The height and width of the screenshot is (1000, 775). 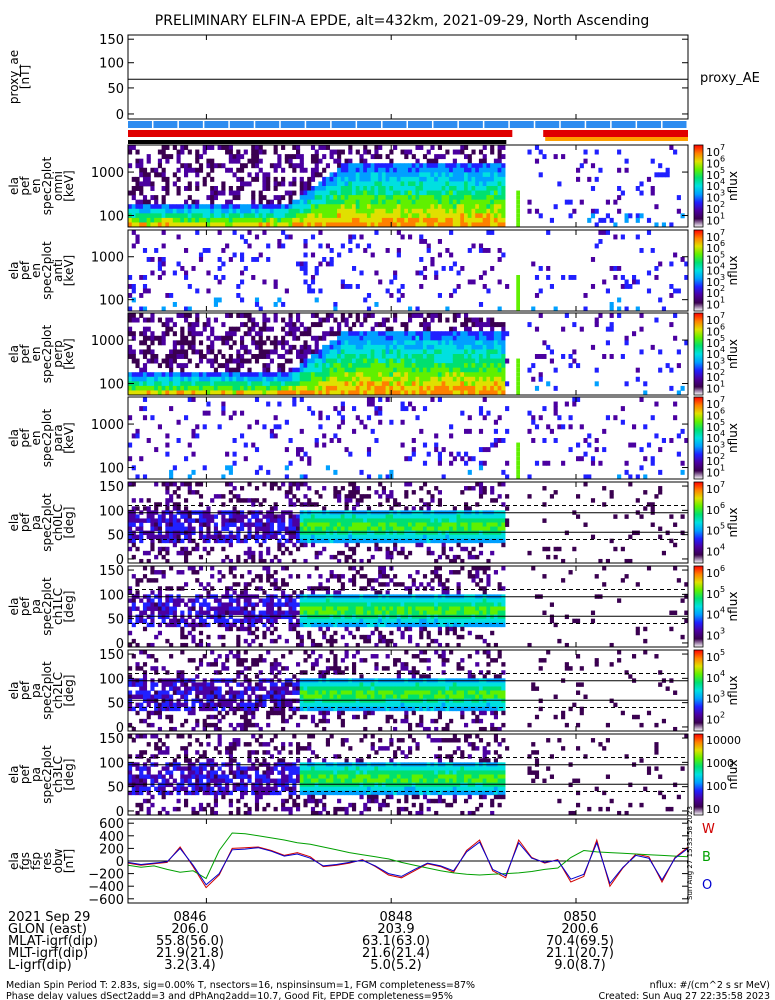 I want to click on colorbar-exponent: 3, so click(x=722, y=277).